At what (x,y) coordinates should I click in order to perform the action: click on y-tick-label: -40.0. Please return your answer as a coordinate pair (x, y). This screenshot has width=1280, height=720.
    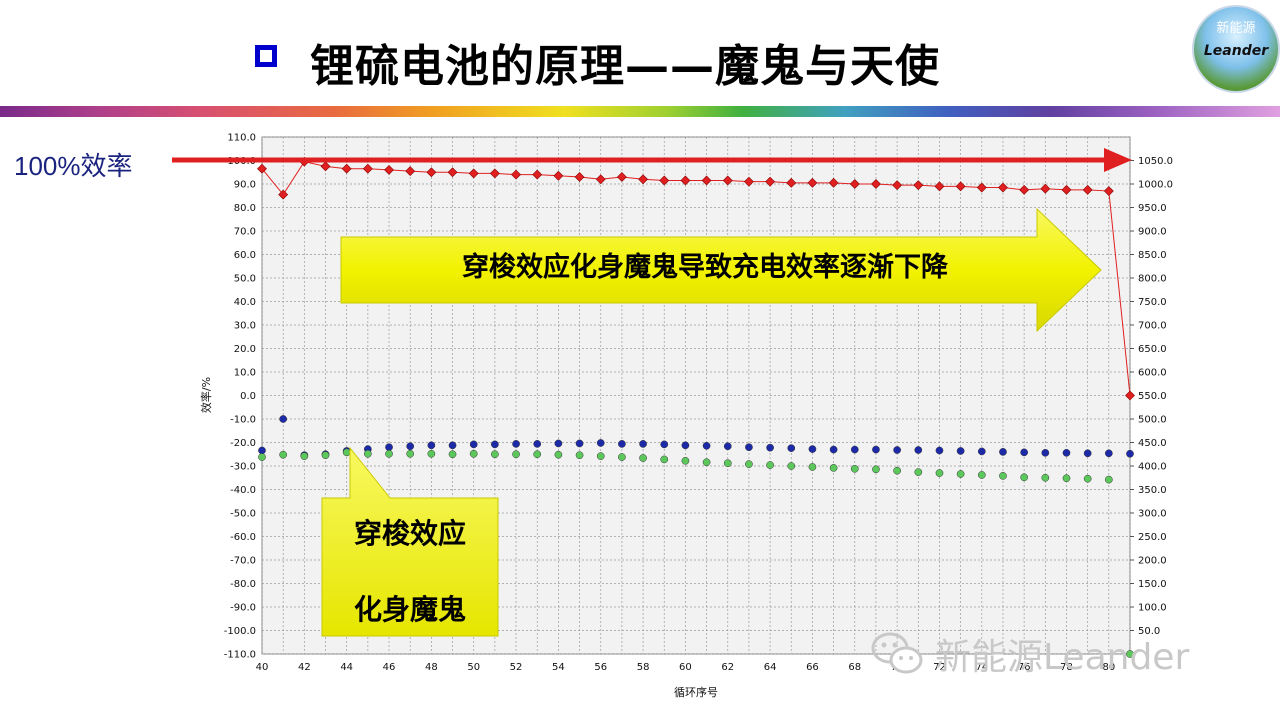
    Looking at the image, I should click on (243, 490).